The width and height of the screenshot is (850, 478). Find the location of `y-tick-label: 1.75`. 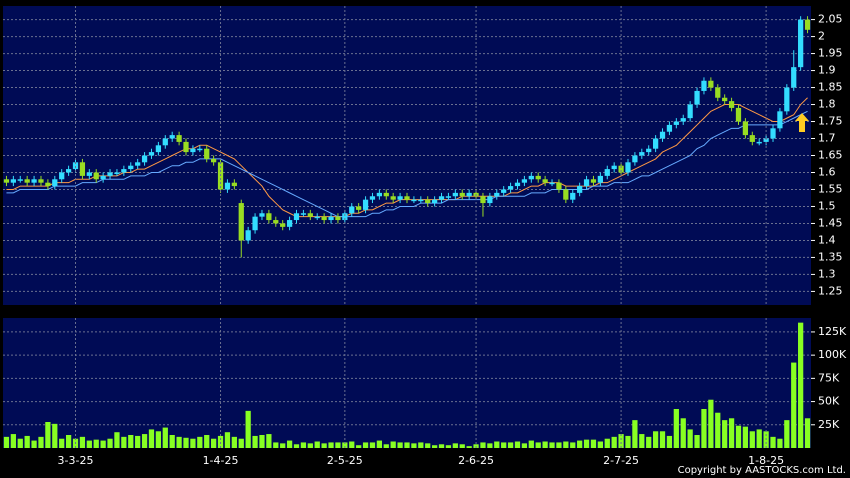

y-tick-label: 1.75 is located at coordinates (830, 121).